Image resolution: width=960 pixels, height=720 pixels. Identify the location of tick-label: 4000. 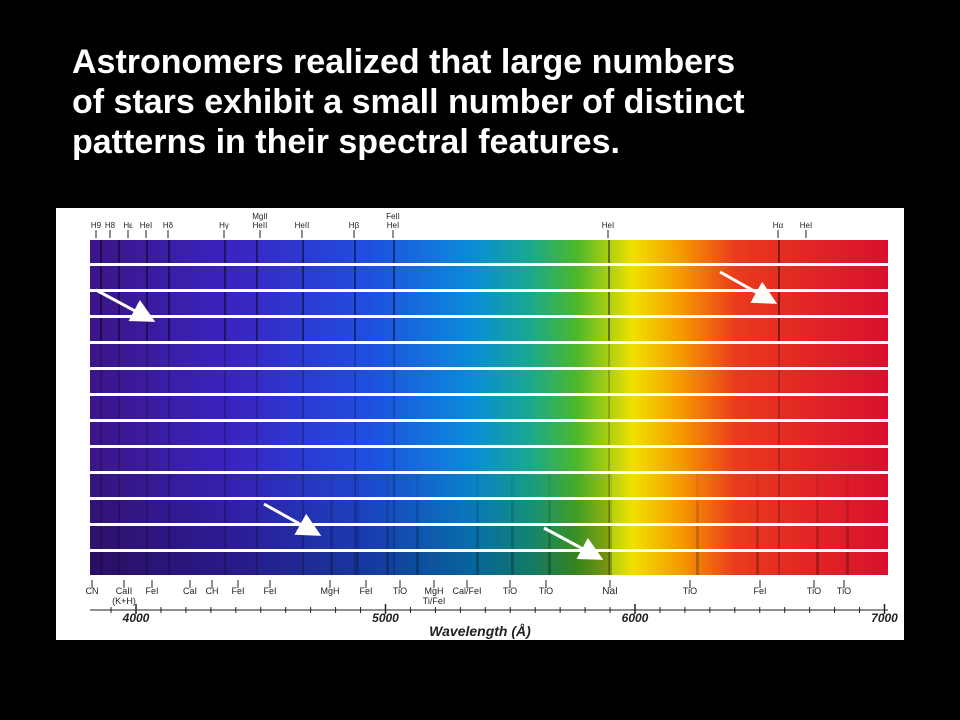
(136, 618).